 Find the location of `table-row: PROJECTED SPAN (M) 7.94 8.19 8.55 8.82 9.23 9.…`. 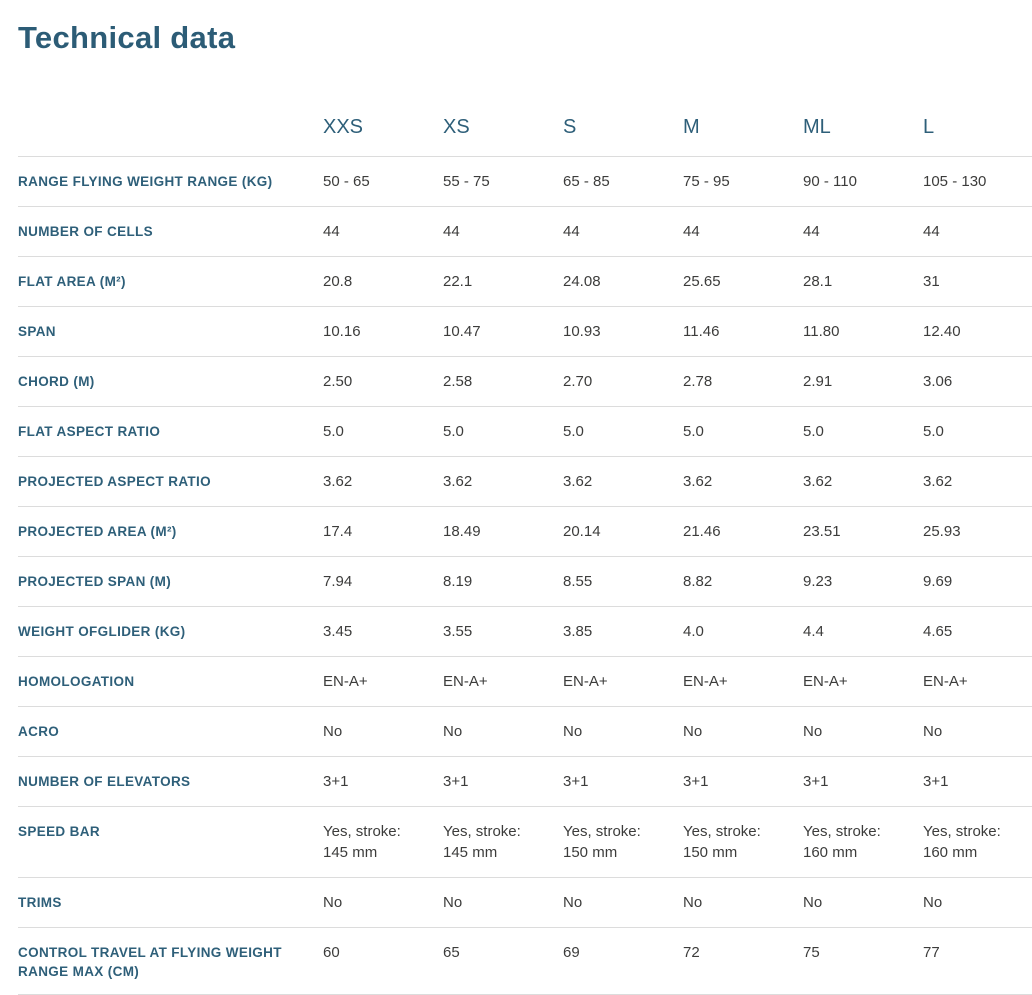

table-row: PROJECTED SPAN (M) 7.94 8.19 8.55 8.82 9.23 9.… is located at coordinates (525, 581).